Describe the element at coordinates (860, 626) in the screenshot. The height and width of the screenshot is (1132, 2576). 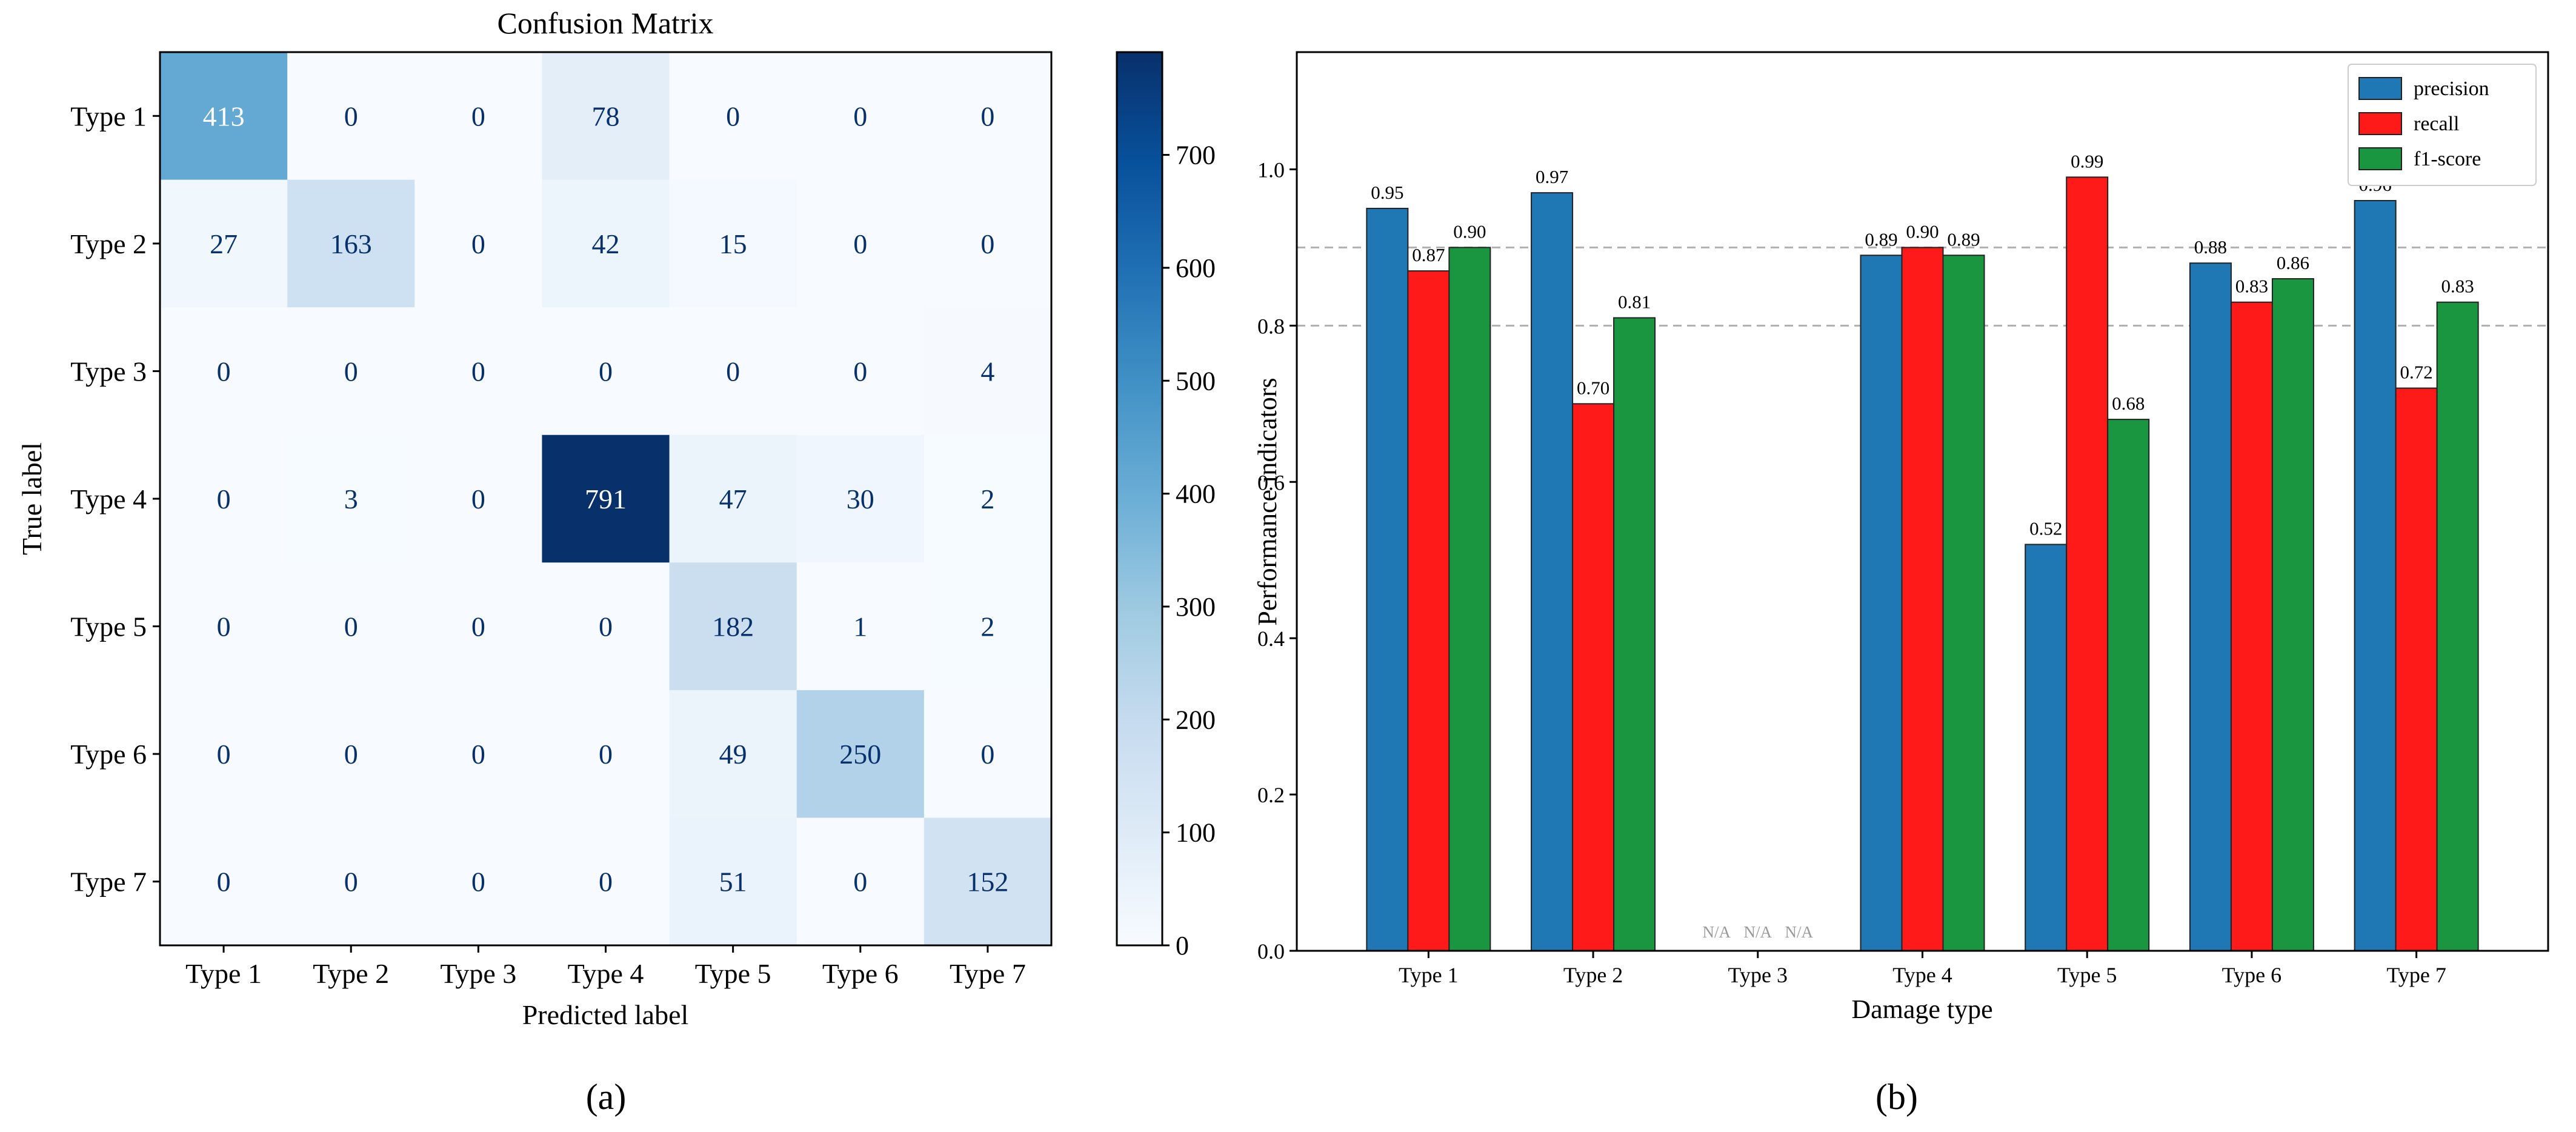
I see `cm-cell-value: 1` at that location.